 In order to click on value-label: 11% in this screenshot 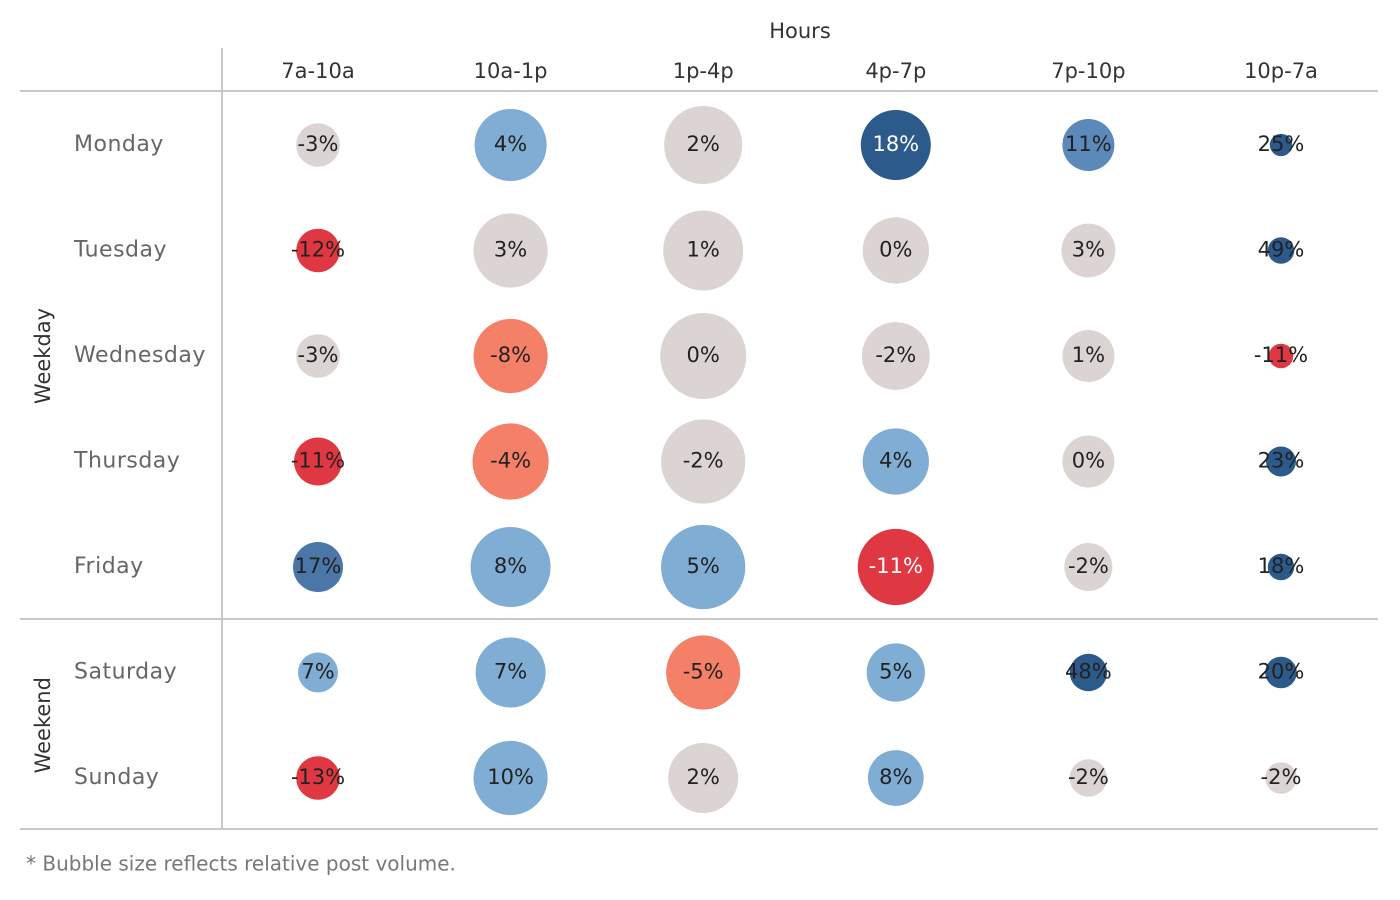, I will do `click(1088, 144)`.